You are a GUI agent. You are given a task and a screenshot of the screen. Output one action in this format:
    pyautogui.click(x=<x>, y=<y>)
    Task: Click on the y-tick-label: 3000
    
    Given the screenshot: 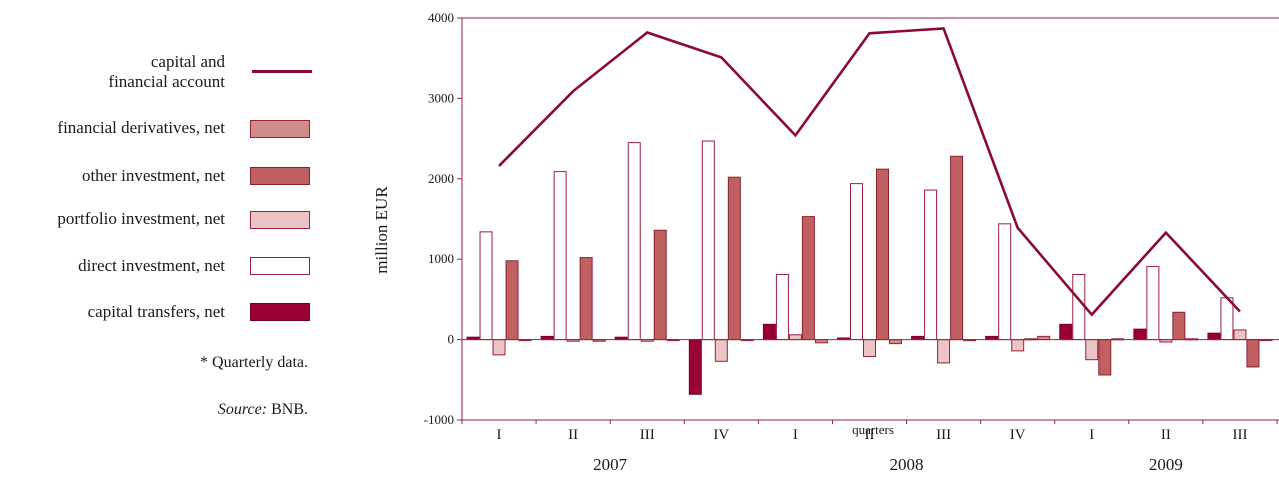 What is the action you would take?
    pyautogui.click(x=441, y=97)
    